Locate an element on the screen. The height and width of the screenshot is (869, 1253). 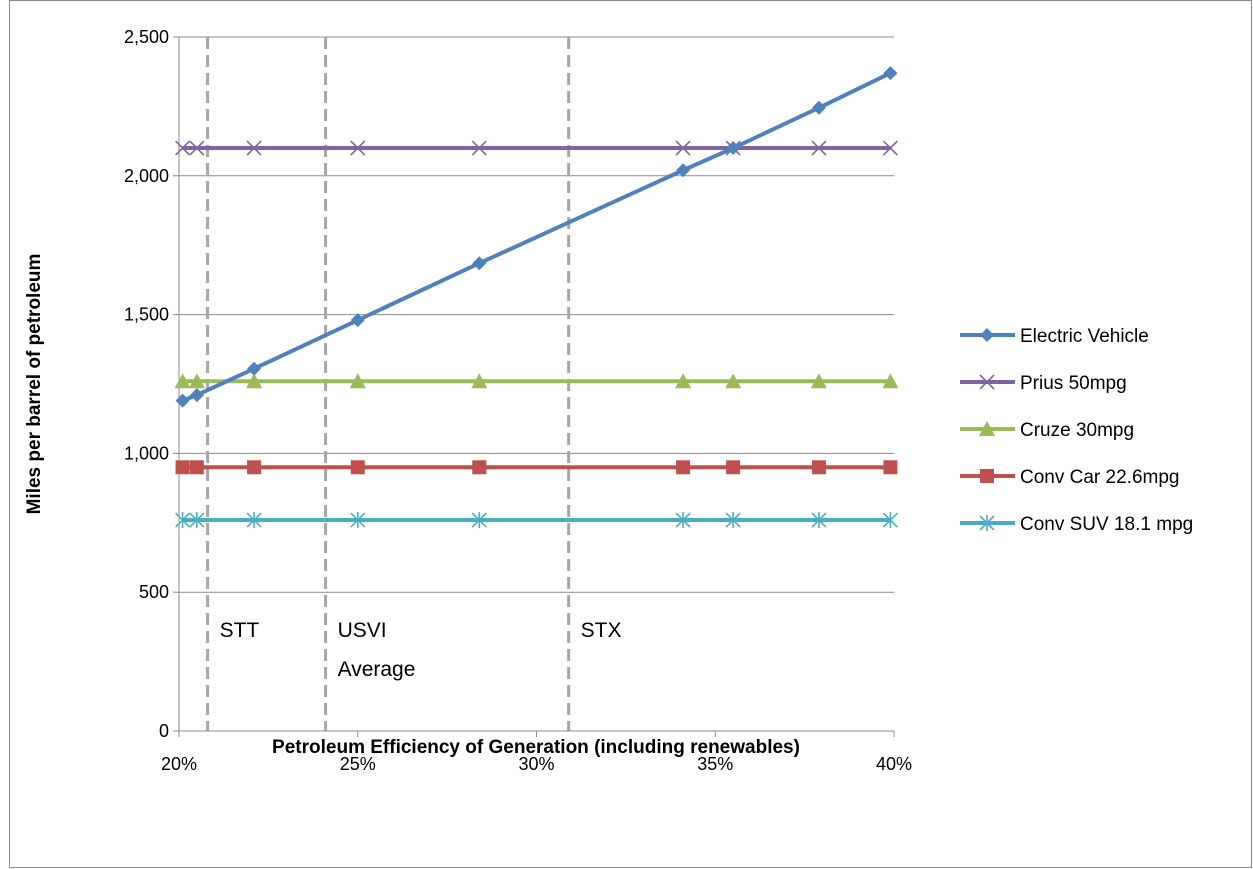
y-tick-label: 1,500 is located at coordinates (146, 315).